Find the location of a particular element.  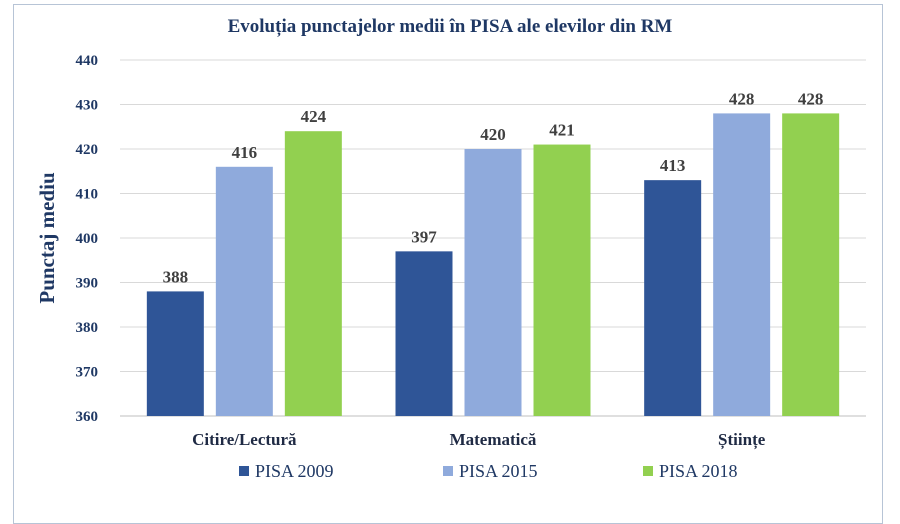

bar-value-label: 388 is located at coordinates (176, 276).